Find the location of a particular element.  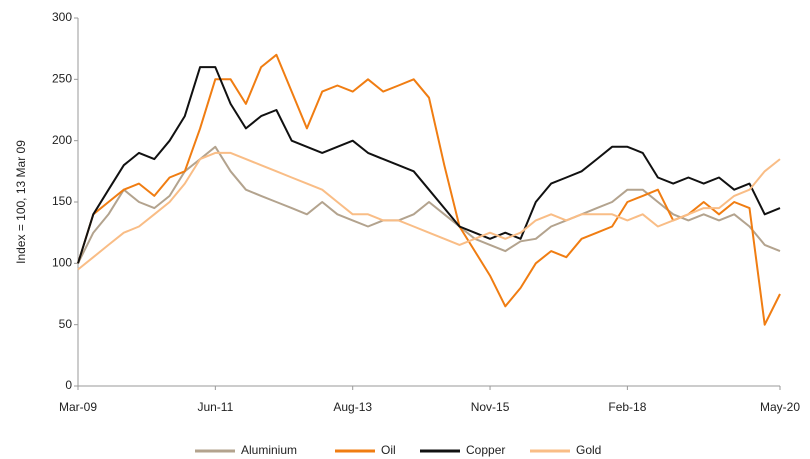

y-tick-label: 50 is located at coordinates (66, 324).